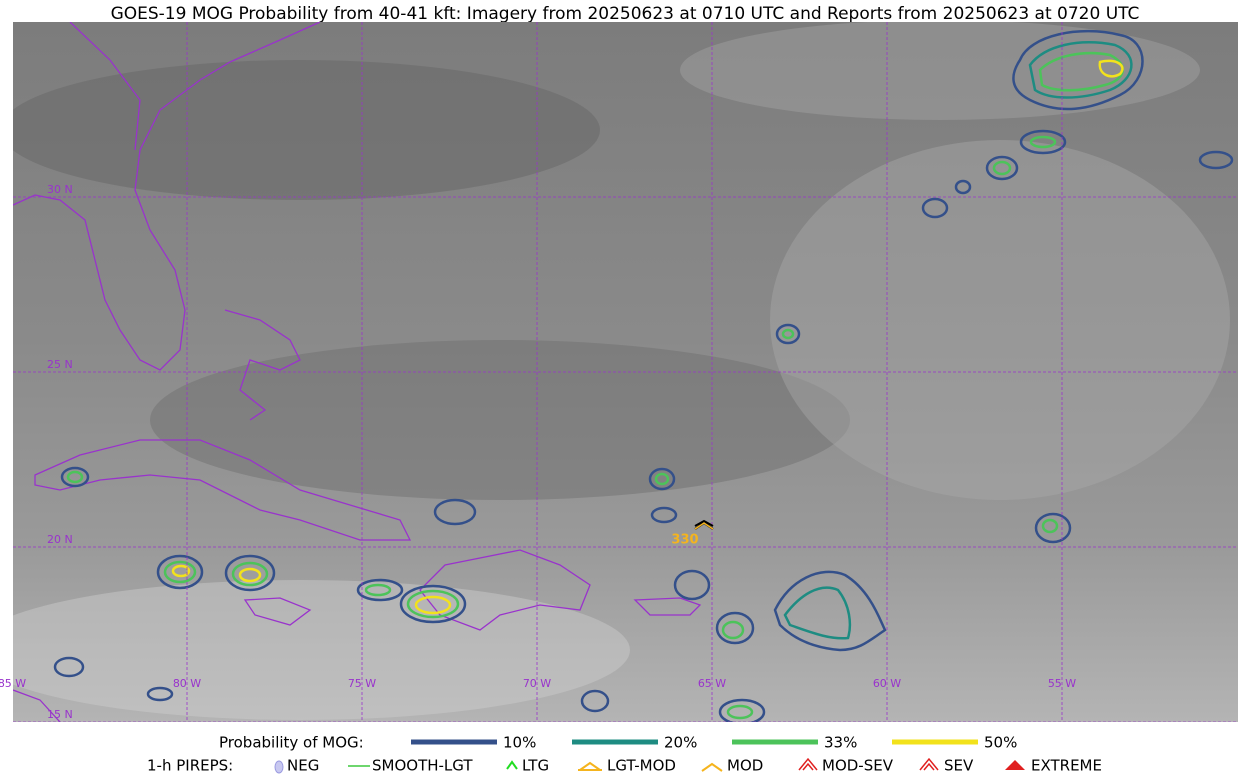  What do you see at coordinates (13, 683) in the screenshot?
I see `lon-label: 85 W` at bounding box center [13, 683].